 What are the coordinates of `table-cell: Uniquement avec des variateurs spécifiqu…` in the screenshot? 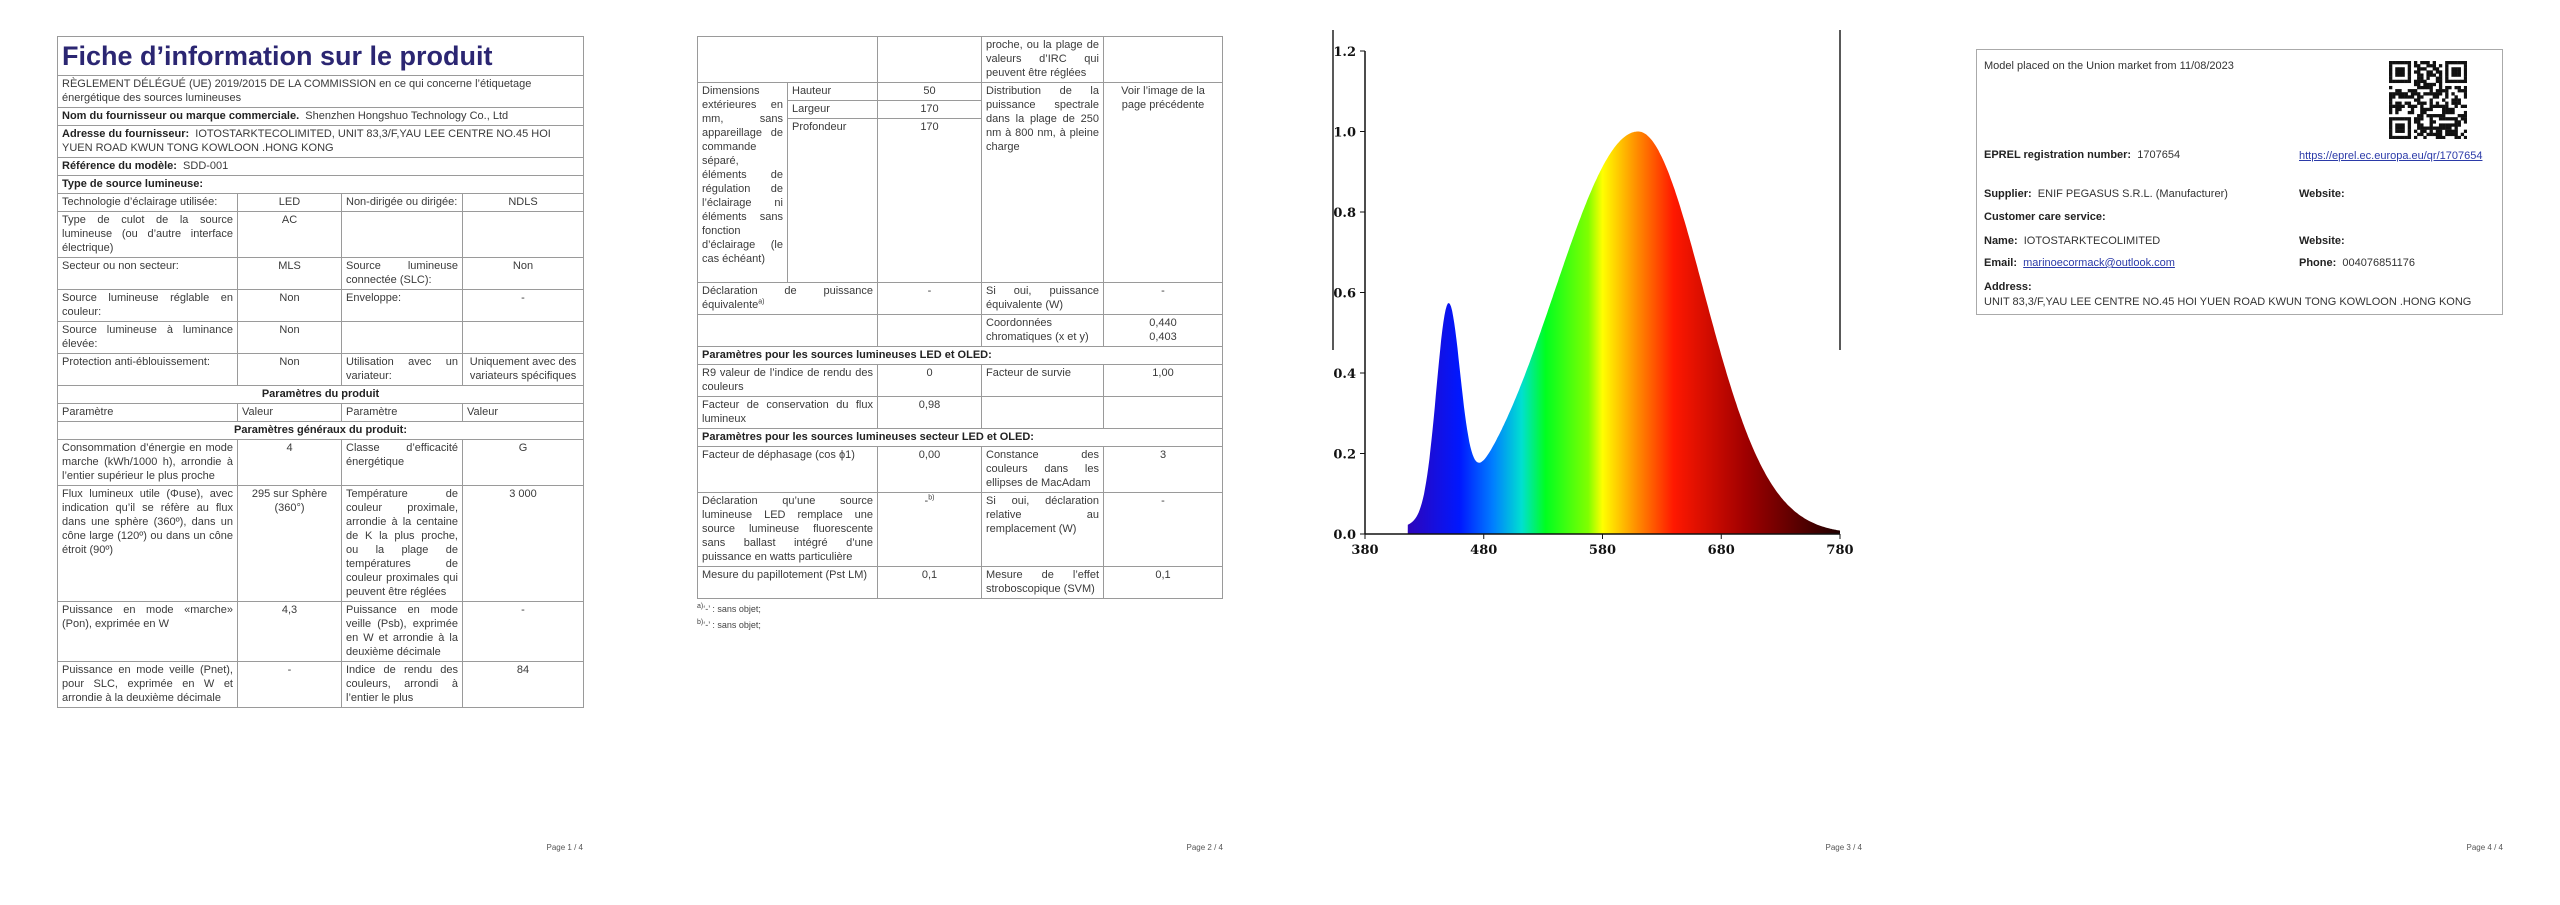 It's located at (523, 369).